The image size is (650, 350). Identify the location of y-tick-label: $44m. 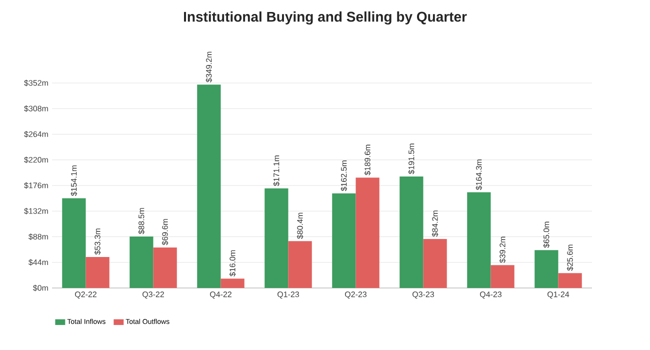
(38, 262).